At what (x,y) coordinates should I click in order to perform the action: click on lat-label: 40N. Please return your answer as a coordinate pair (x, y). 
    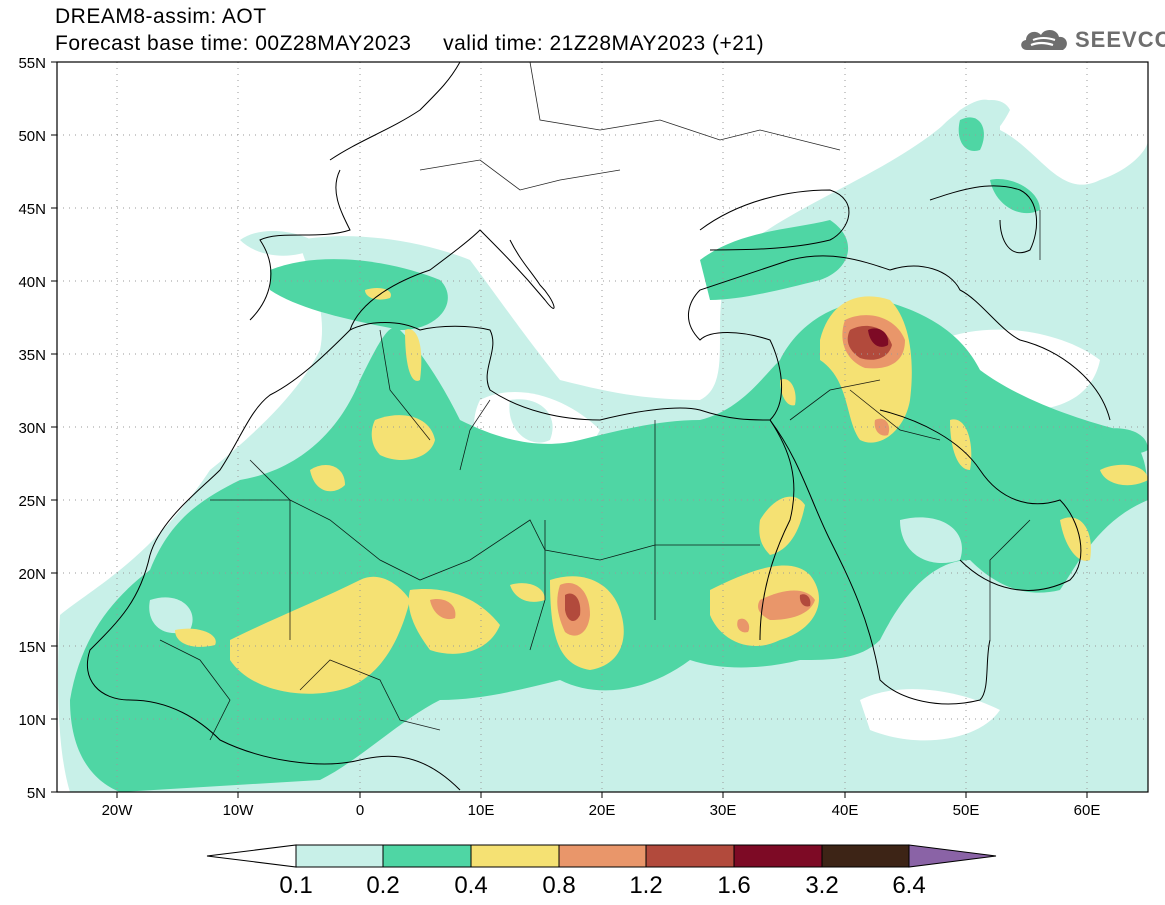
    Looking at the image, I should click on (32, 282).